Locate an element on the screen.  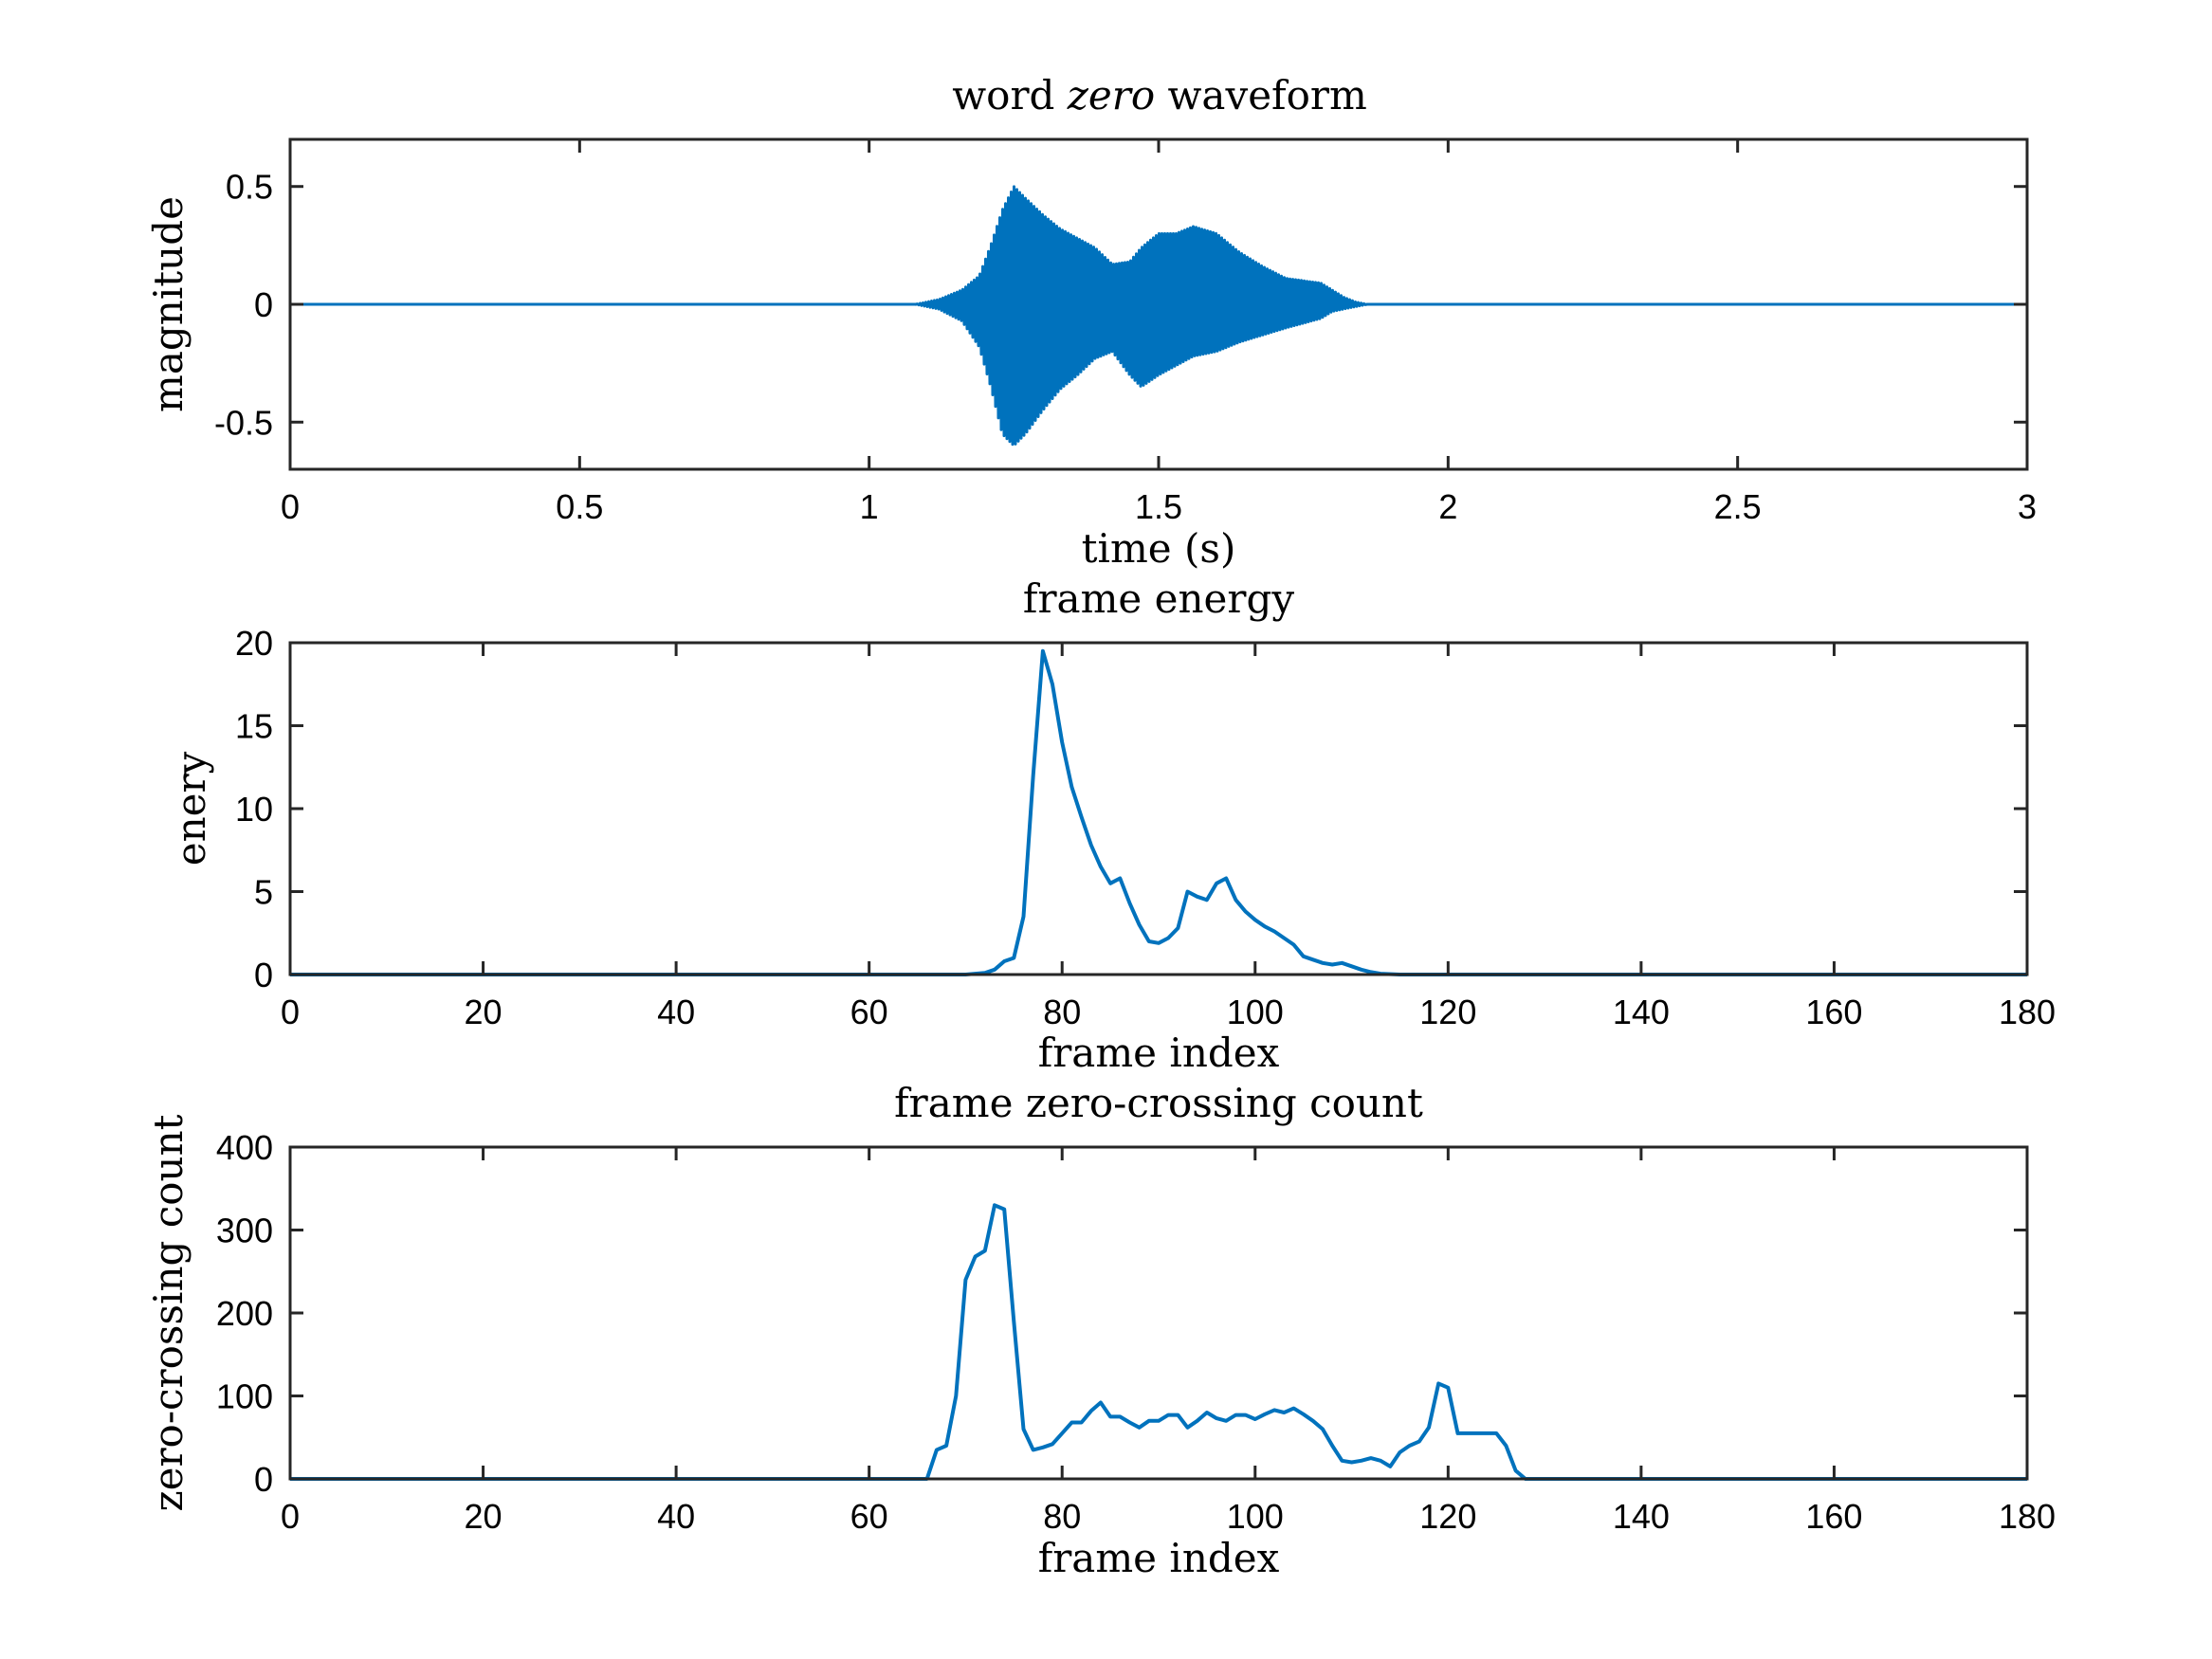
waveform-series-line is located at coordinates (1158, 316).